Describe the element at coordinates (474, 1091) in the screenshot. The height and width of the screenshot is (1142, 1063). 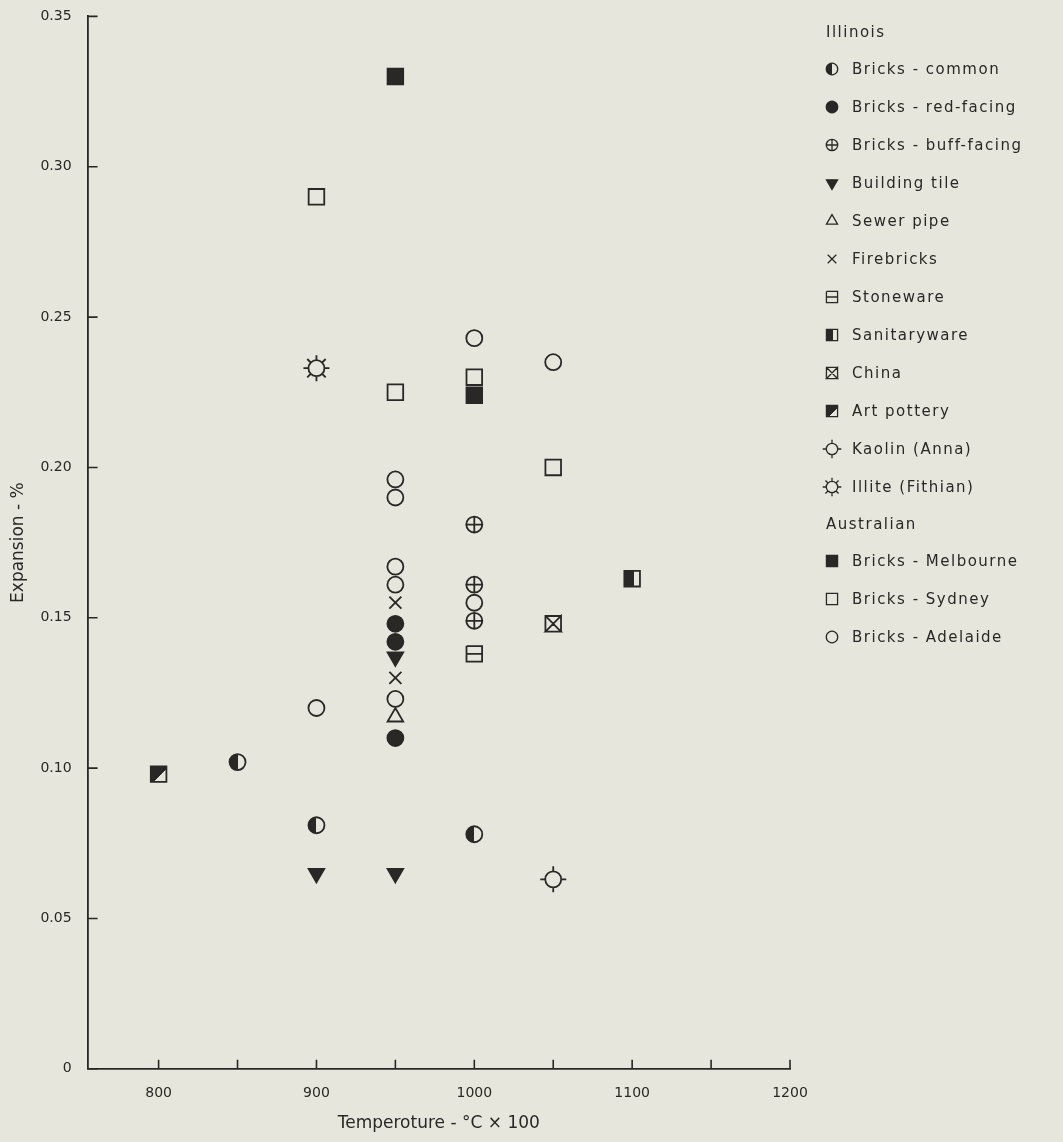
I see `x-tick-label: 1000` at that location.